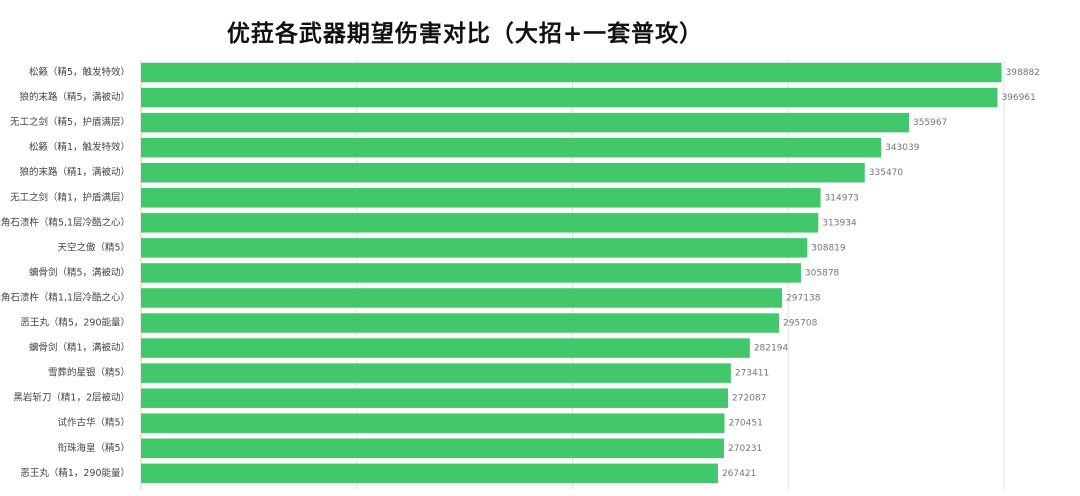  Describe the element at coordinates (71, 398) in the screenshot. I see `category-label: 黑岩斩刀（精1，2层被动）` at that location.